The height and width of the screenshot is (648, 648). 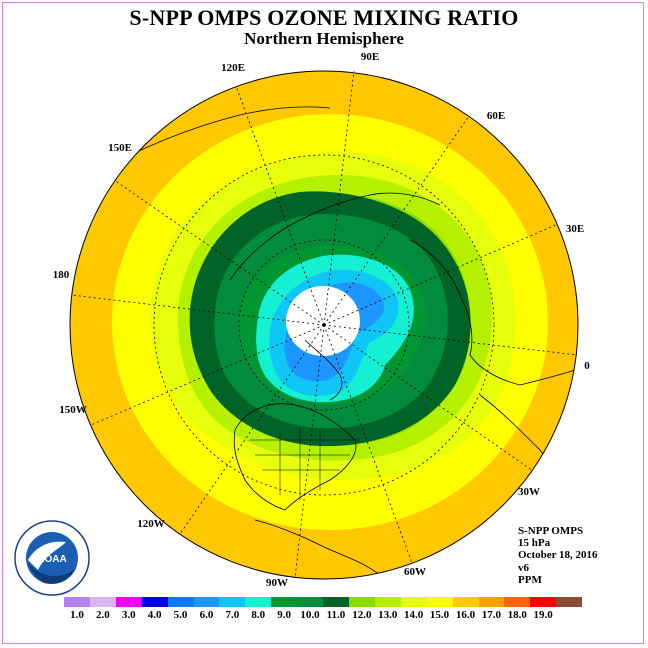 What do you see at coordinates (534, 543) in the screenshot?
I see `info-pressure: 15 hPa` at bounding box center [534, 543].